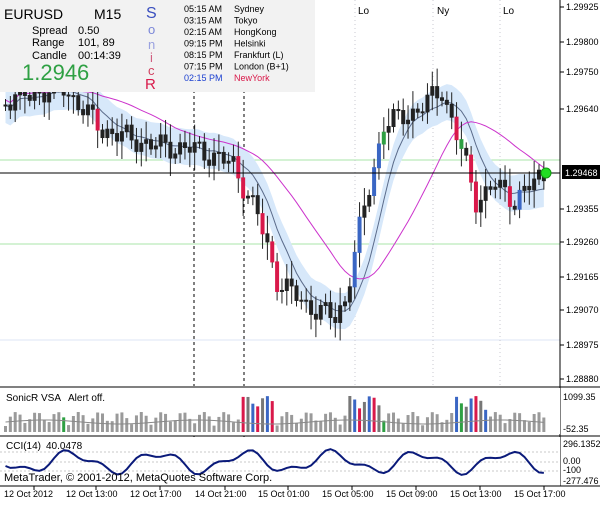 This screenshot has width=600, height=505. Describe the element at coordinates (246, 21) in the screenshot. I see `session-city: Tokyo` at that location.